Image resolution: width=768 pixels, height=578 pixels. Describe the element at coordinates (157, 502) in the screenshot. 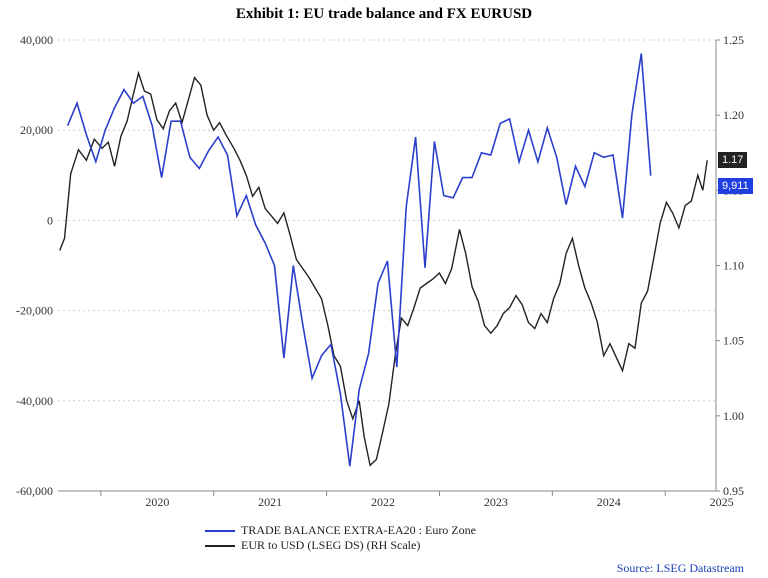

I see `x-tick-label: 2020` at that location.